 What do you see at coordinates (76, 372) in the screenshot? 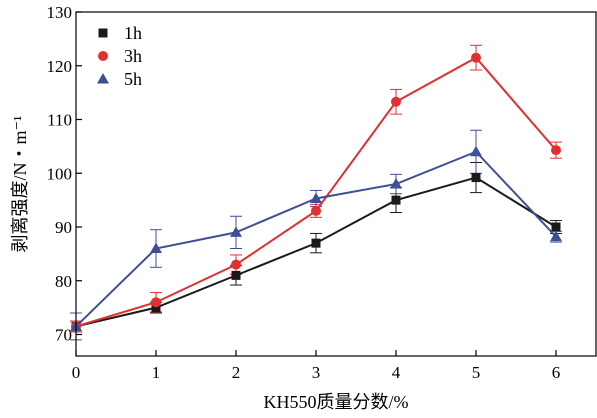
I see `x-tick-label: 0` at bounding box center [76, 372].